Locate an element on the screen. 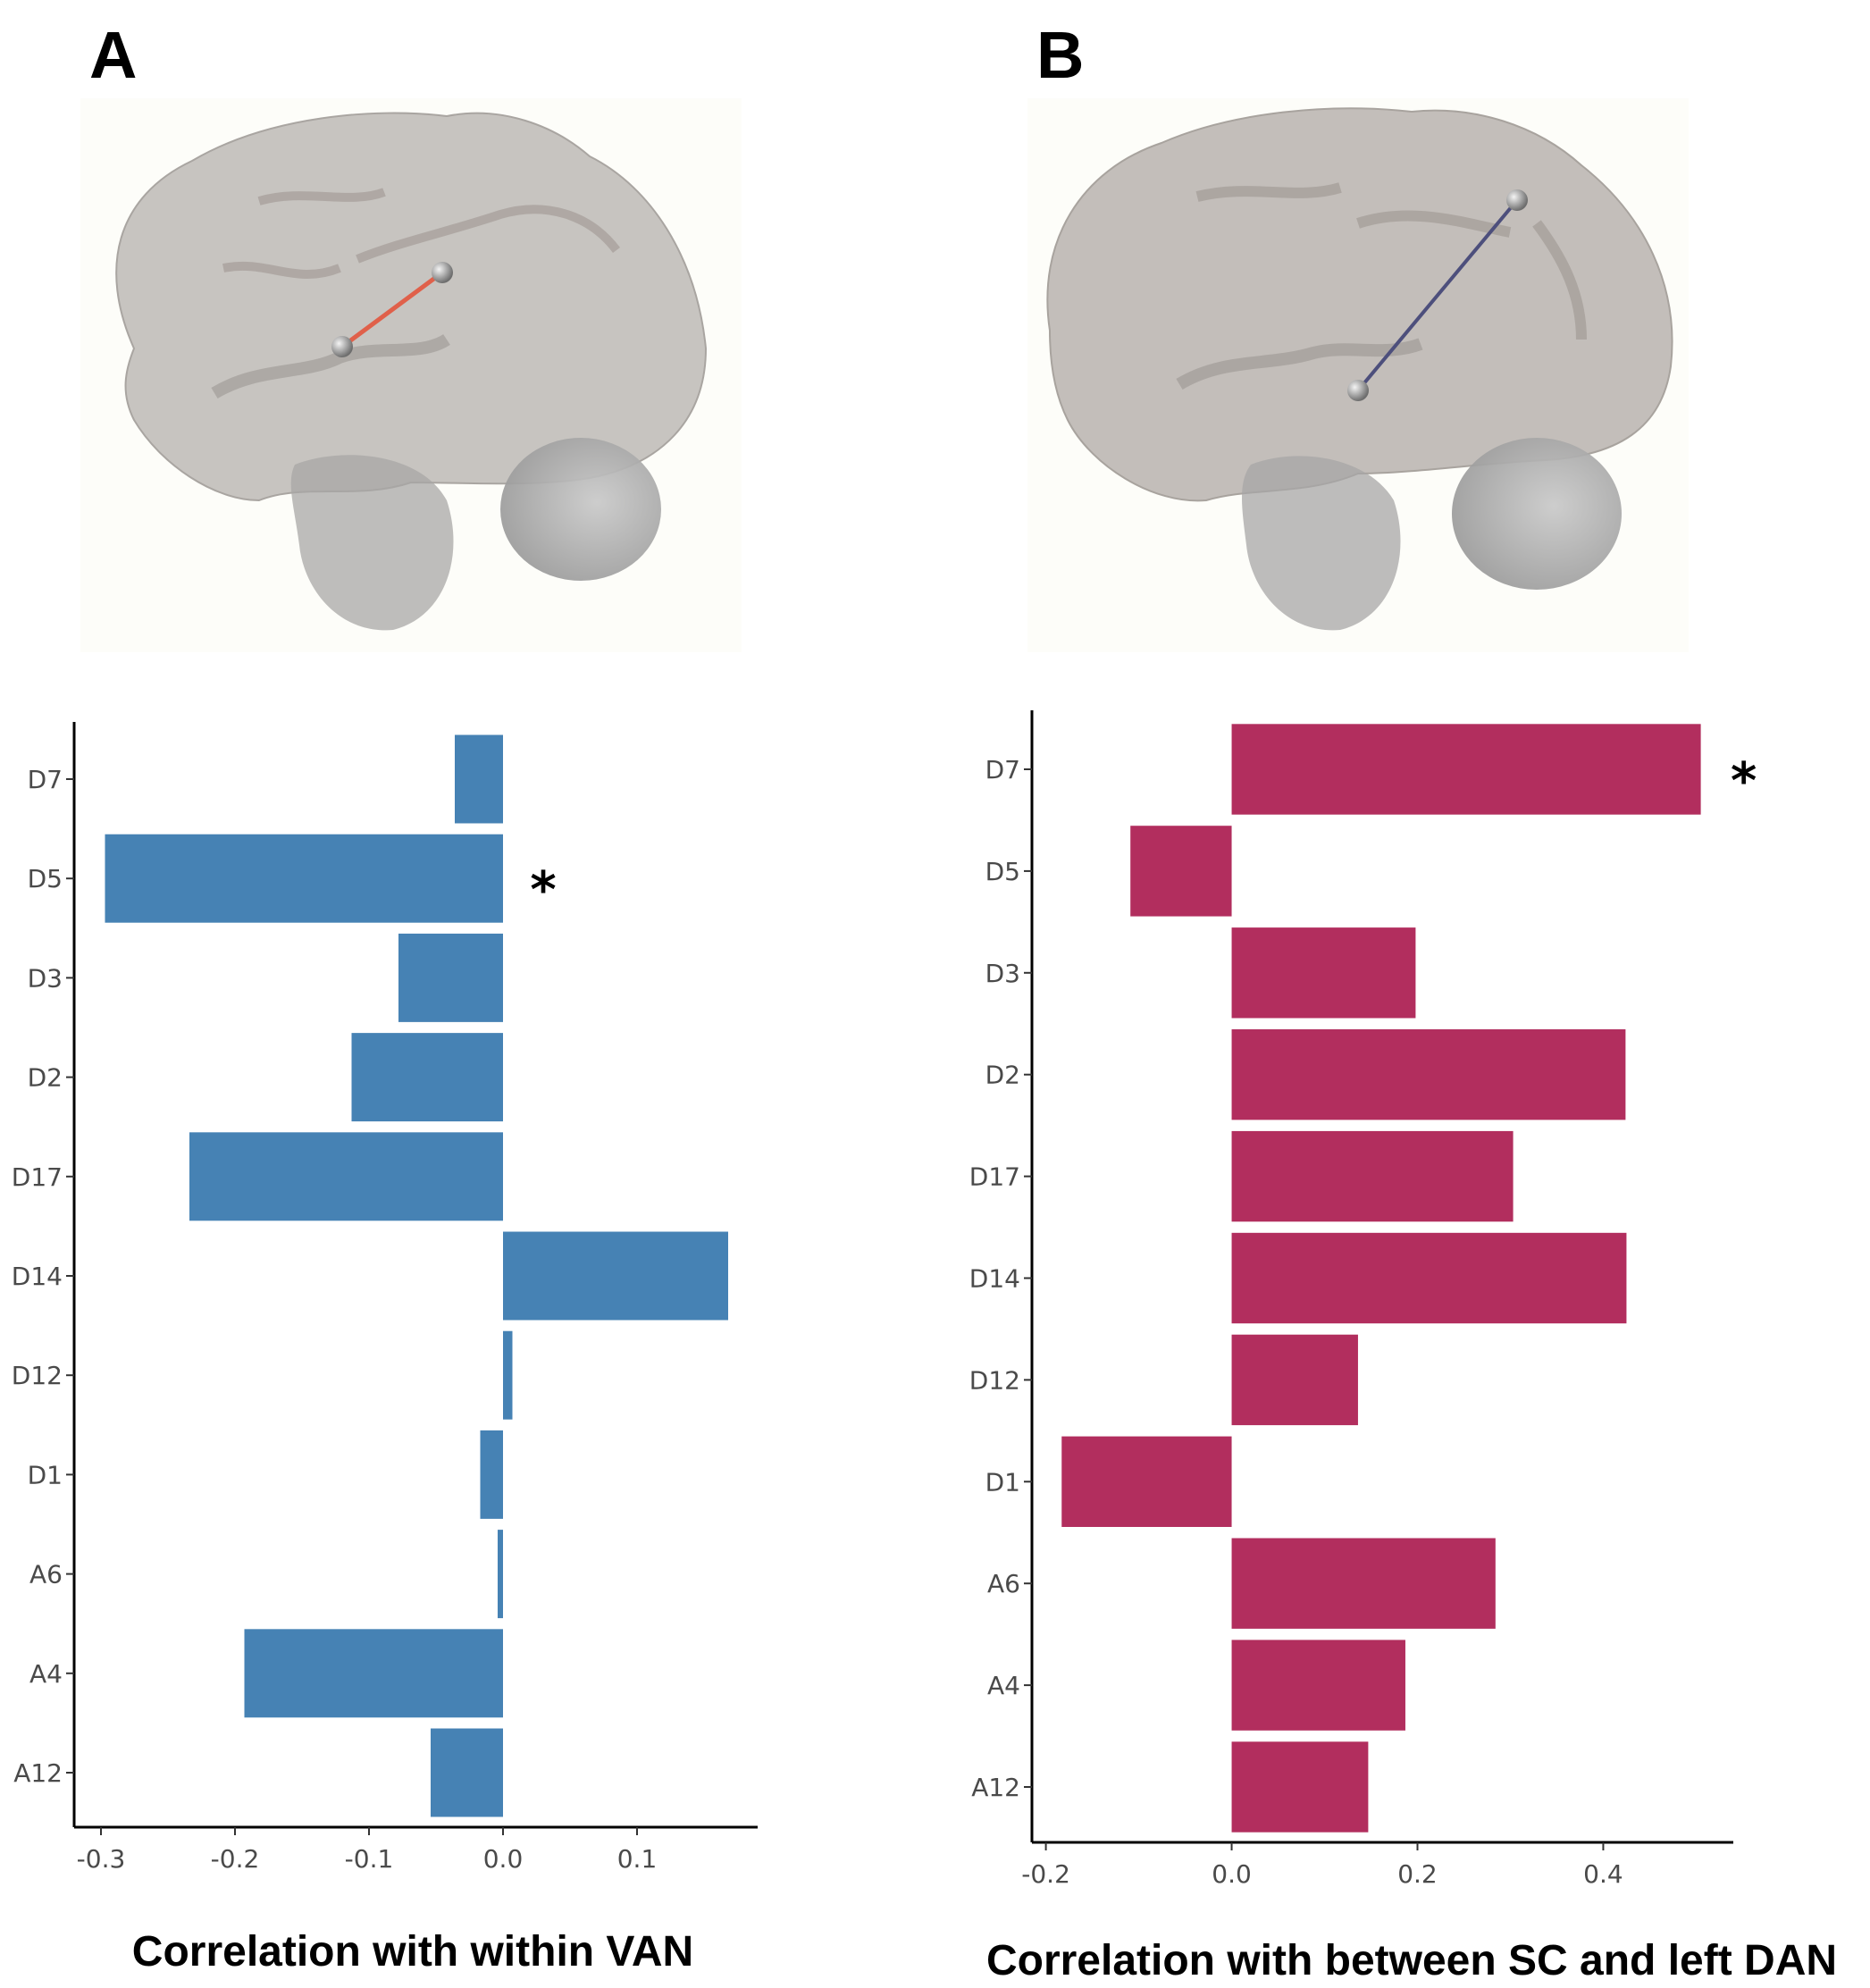  panel-b-label: B is located at coordinates (1060, 55).